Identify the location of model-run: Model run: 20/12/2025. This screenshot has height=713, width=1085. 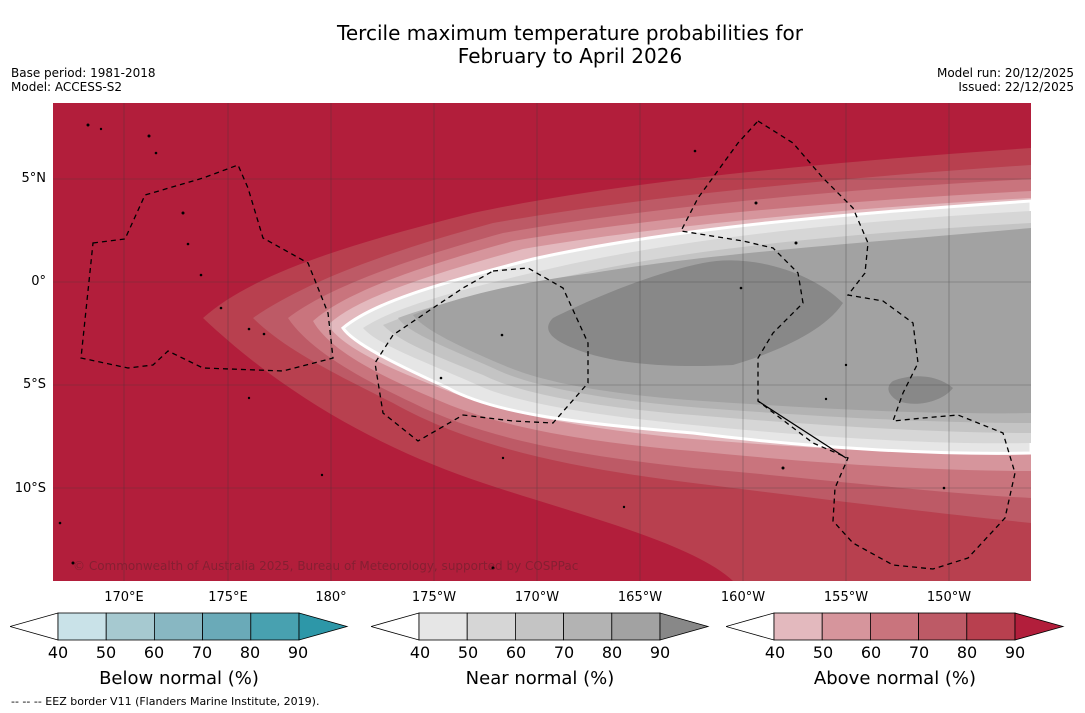
(1005, 73).